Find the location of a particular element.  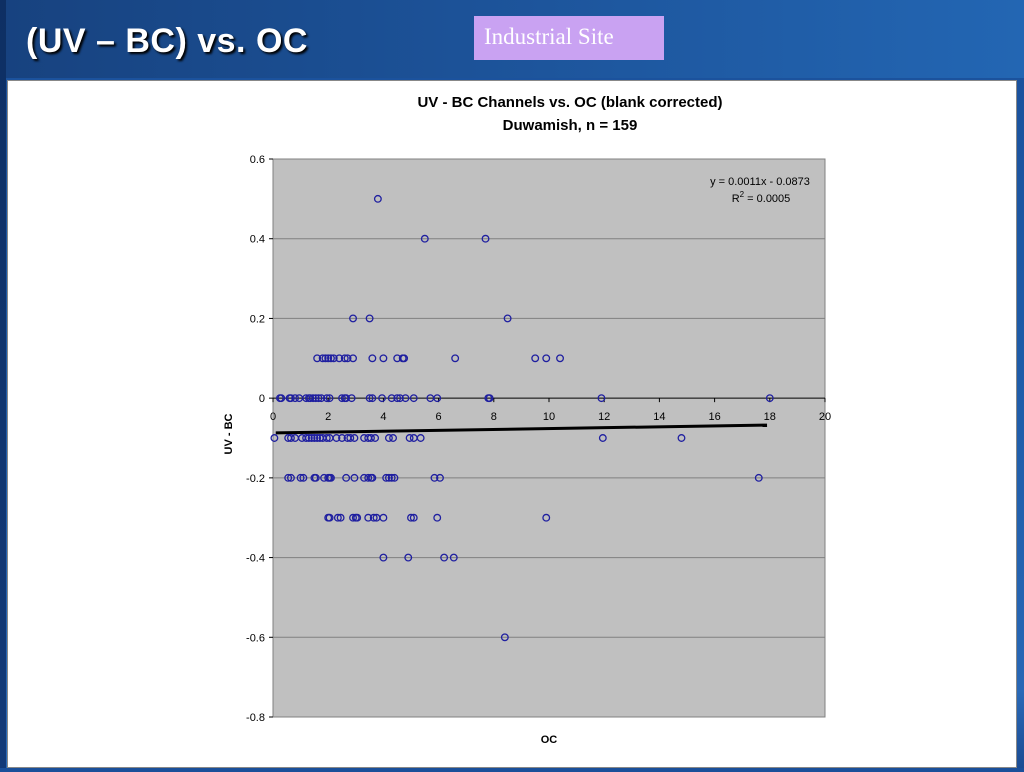

y-tick-label: 0 is located at coordinates (262, 399).